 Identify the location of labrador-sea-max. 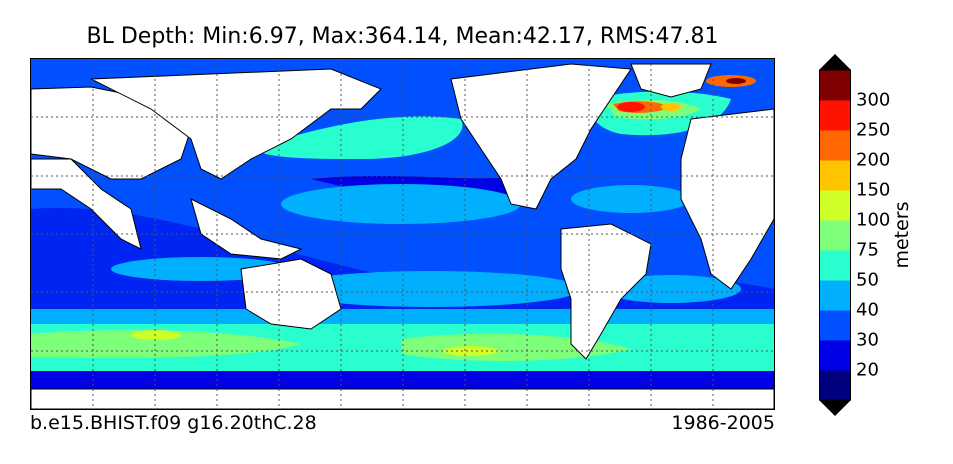
(631, 107).